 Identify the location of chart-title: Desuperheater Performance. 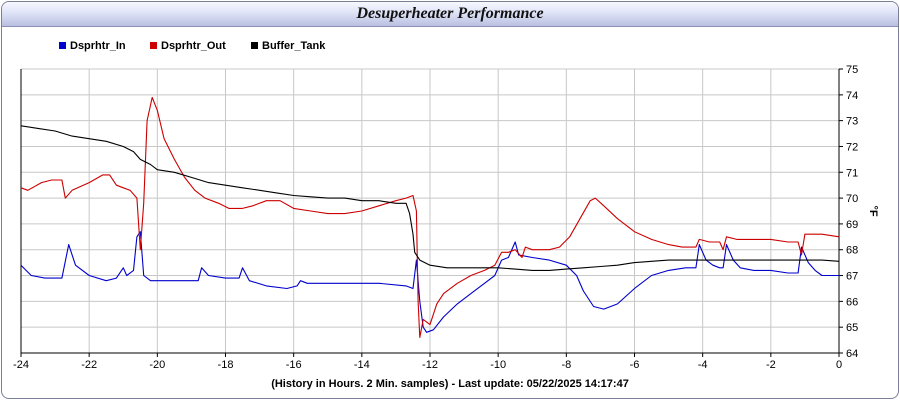
(450, 13).